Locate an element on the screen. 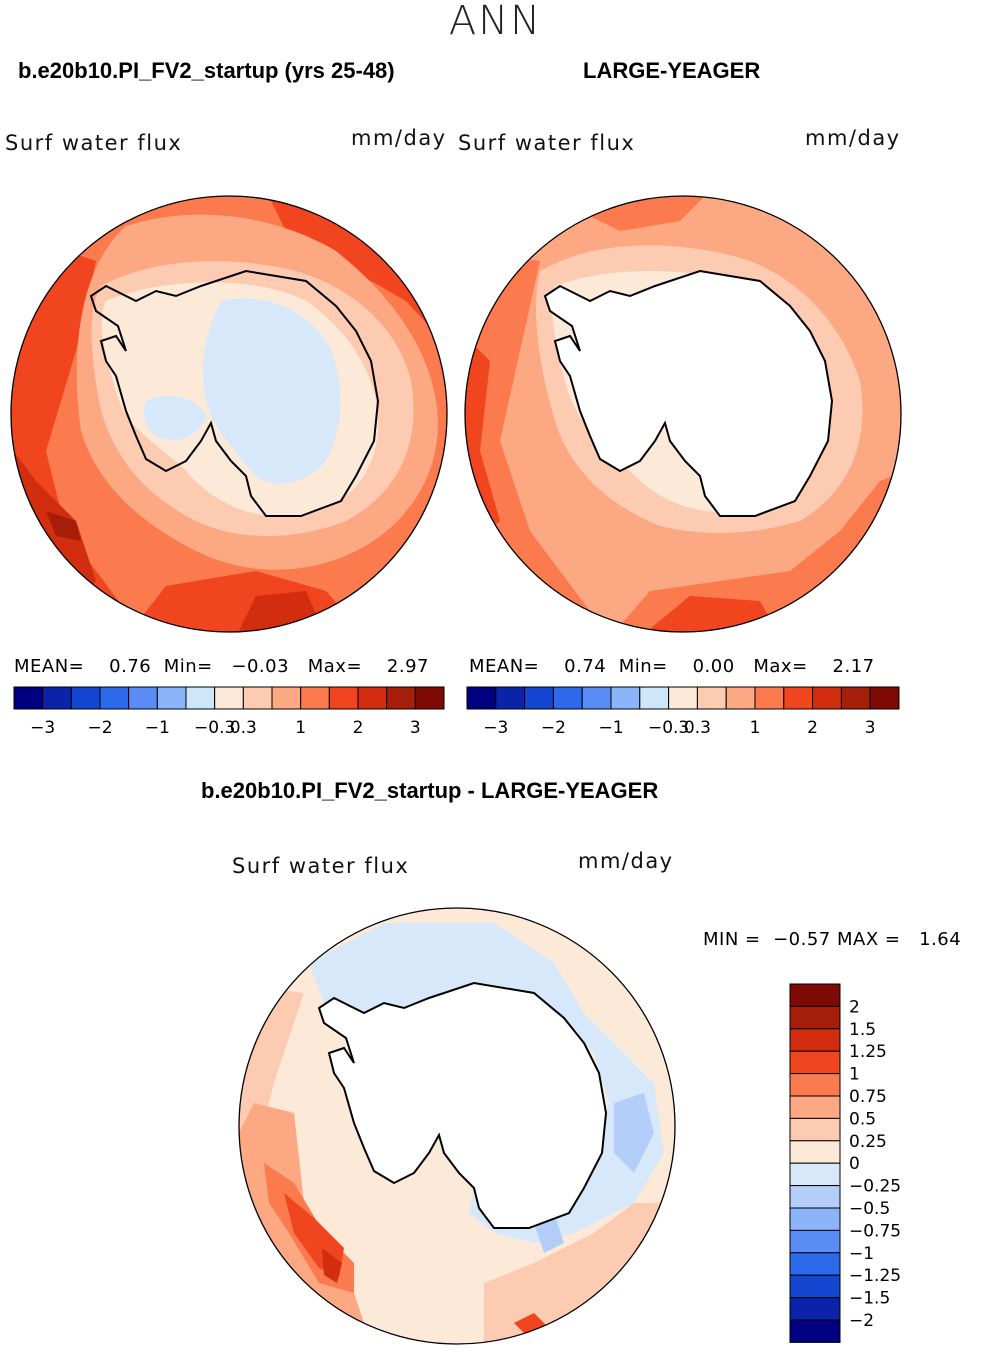 Image resolution: width=991 pixels, height=1353 pixels. panel-1-stats: MEAN= 0.76 Min= −0.03 Max= 2.97 is located at coordinates (221, 666).